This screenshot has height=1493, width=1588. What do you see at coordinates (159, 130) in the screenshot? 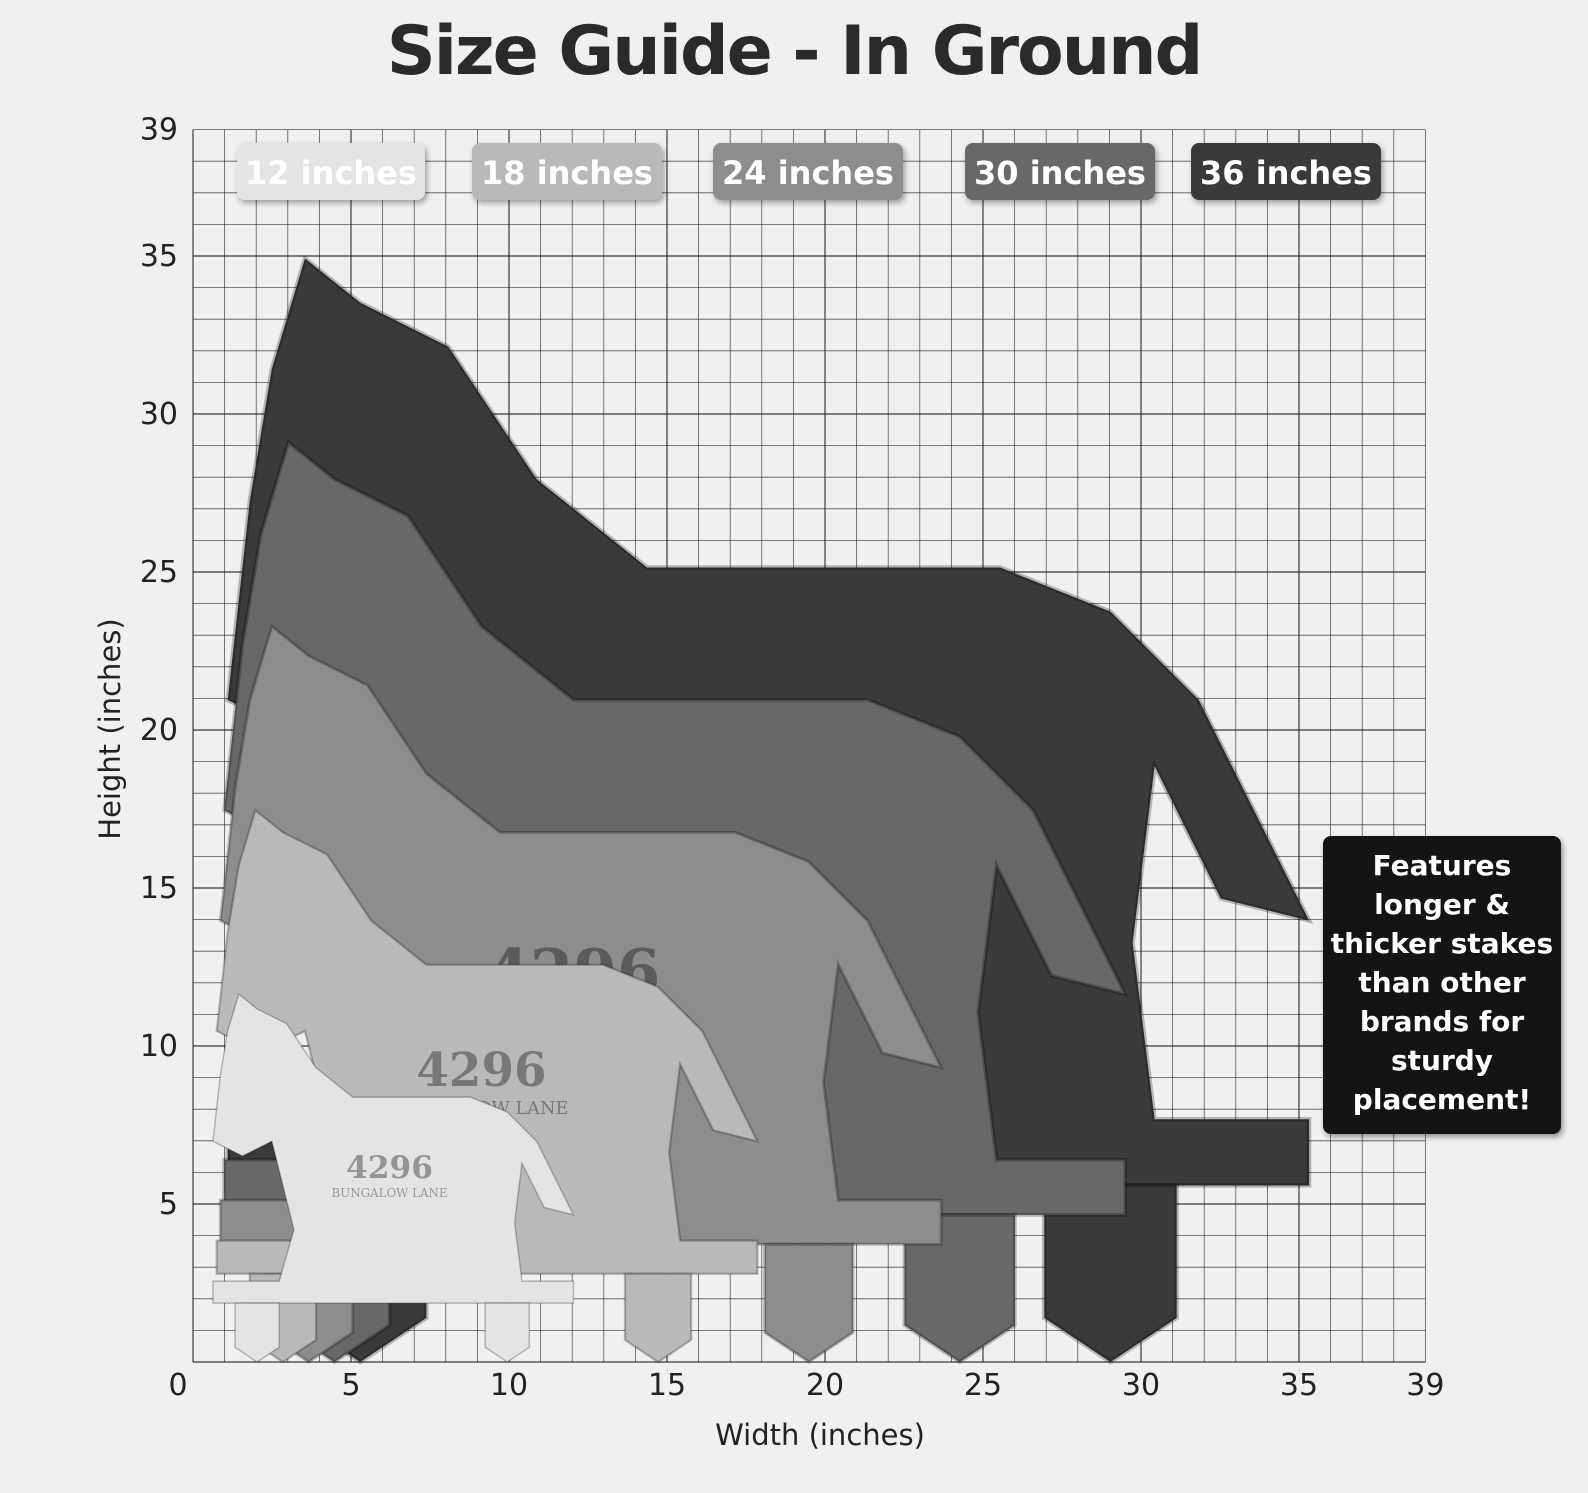
I see `y-tick-label: 39` at bounding box center [159, 130].